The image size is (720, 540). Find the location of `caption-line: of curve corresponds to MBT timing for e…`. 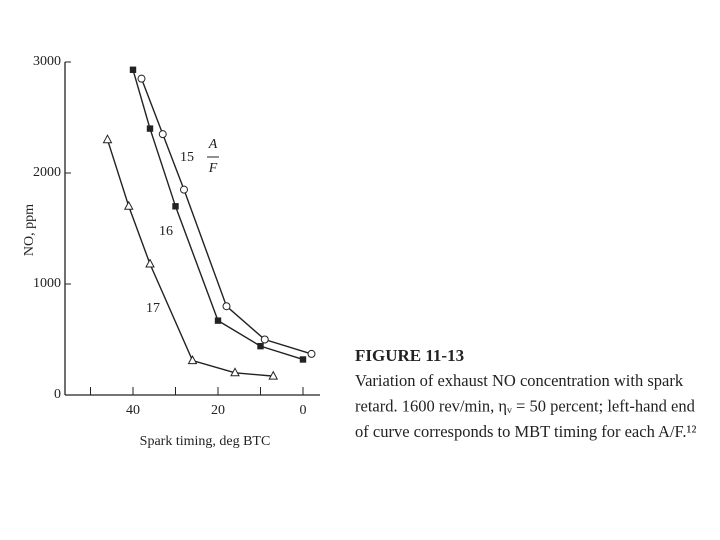

caption-line: of curve corresponds to MBT timing for e… is located at coordinates (525, 431).